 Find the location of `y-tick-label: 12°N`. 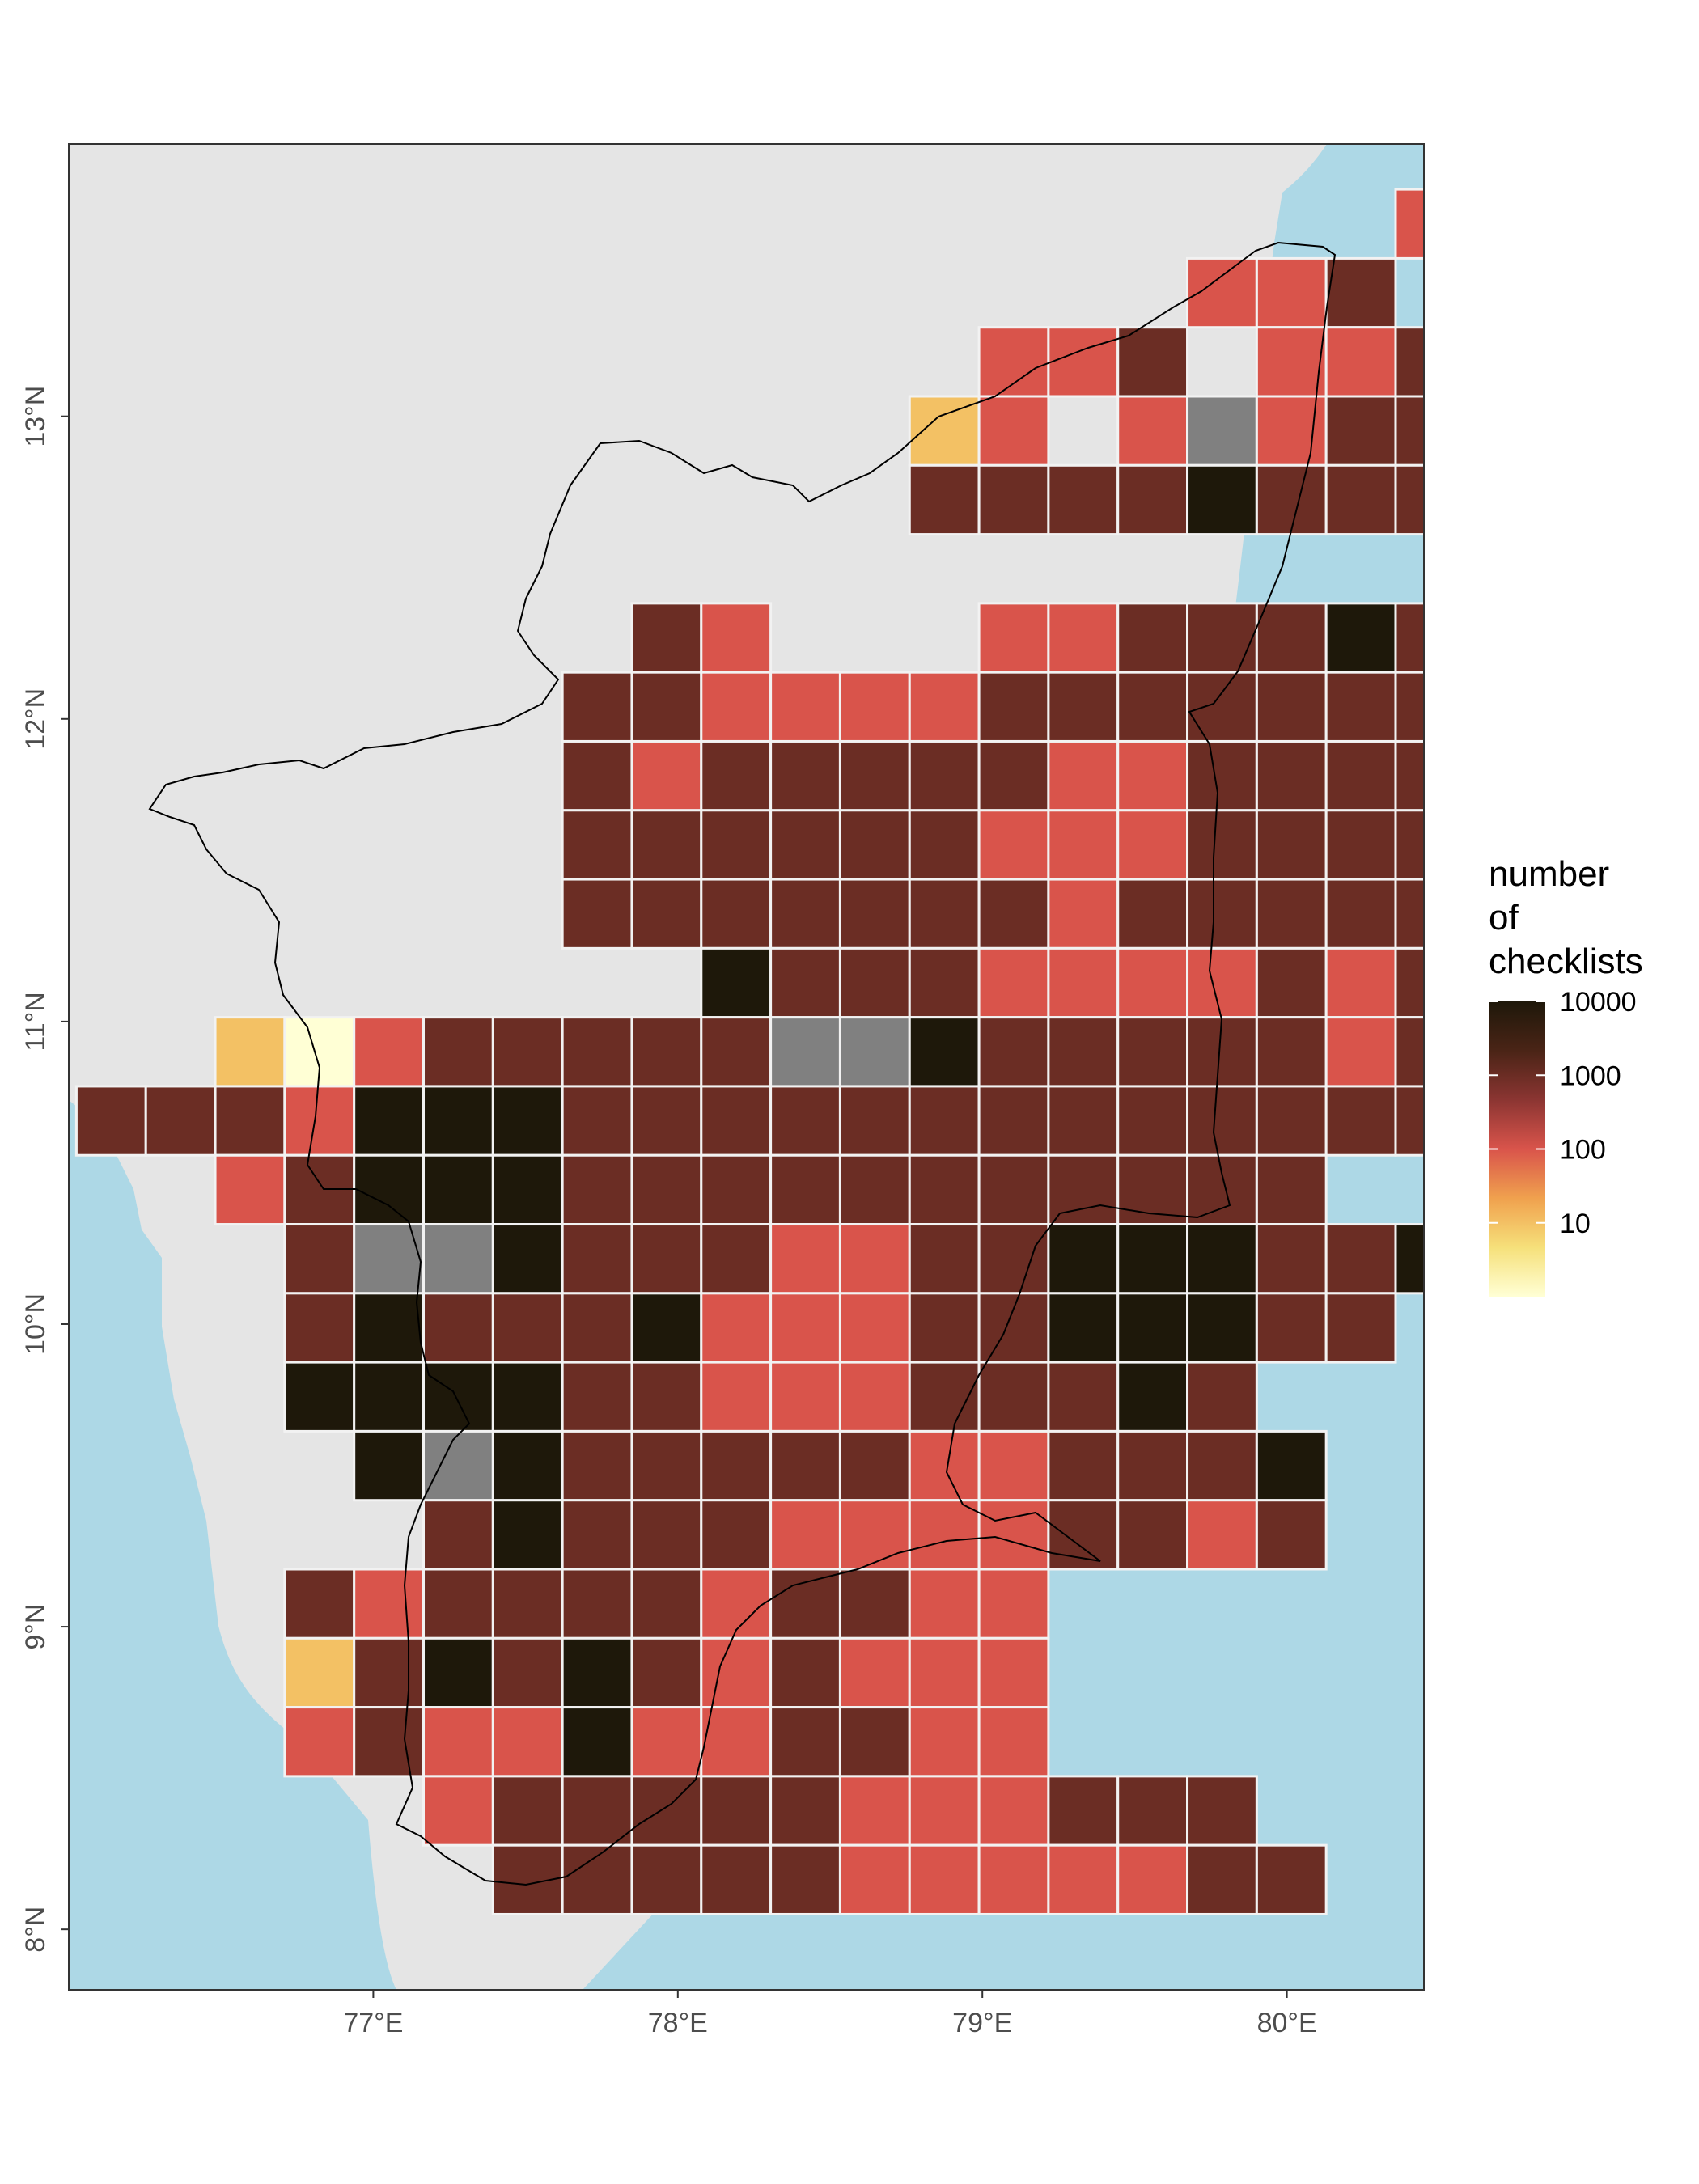

y-tick-label: 12°N is located at coordinates (35, 719).